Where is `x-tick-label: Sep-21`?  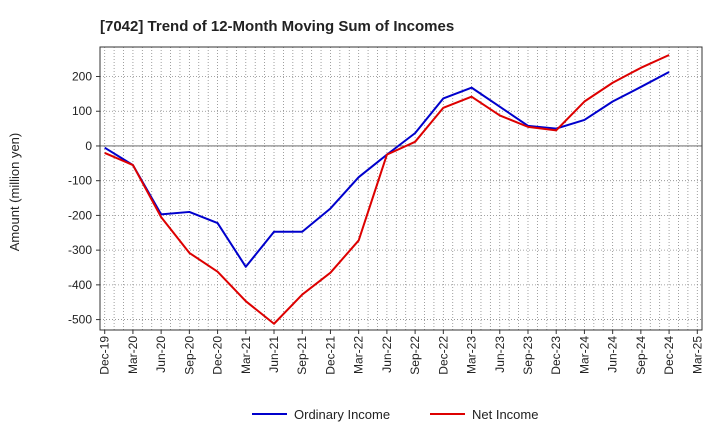
x-tick-label: Sep-21 is located at coordinates (302, 355).